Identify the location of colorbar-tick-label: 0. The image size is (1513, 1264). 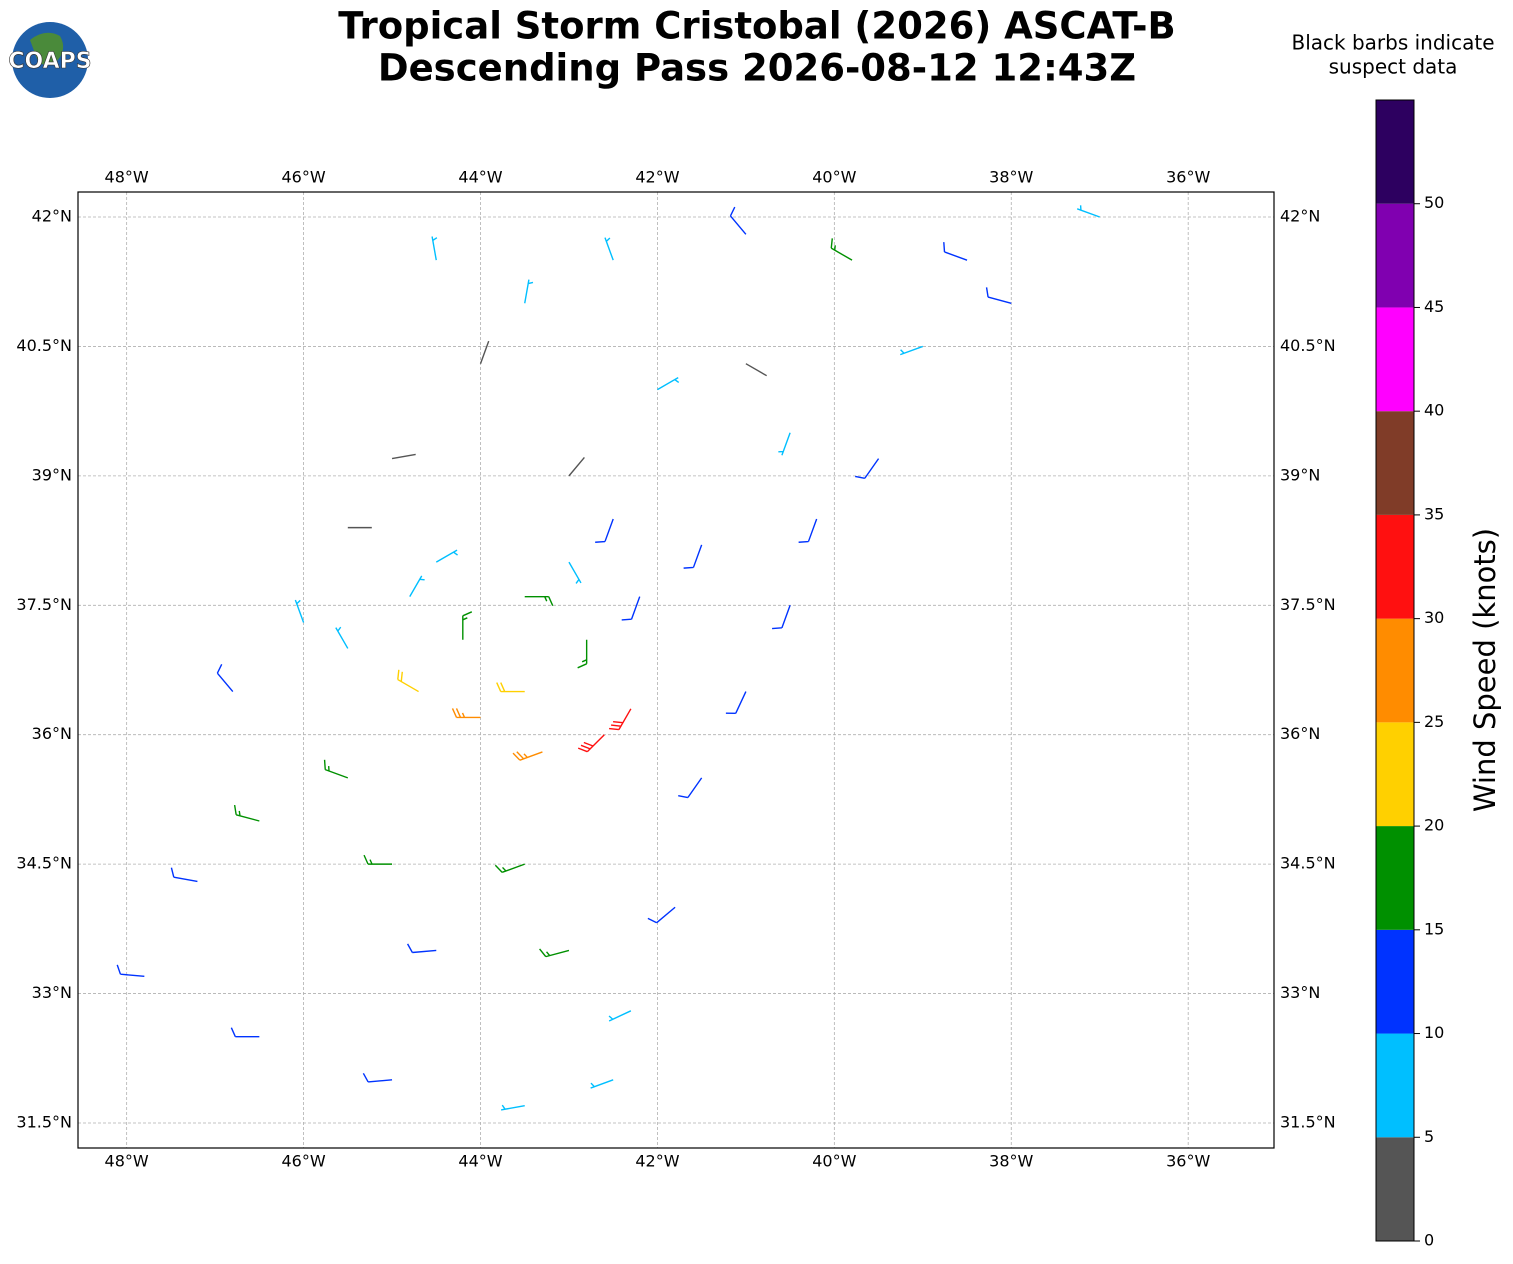
(1429, 1240).